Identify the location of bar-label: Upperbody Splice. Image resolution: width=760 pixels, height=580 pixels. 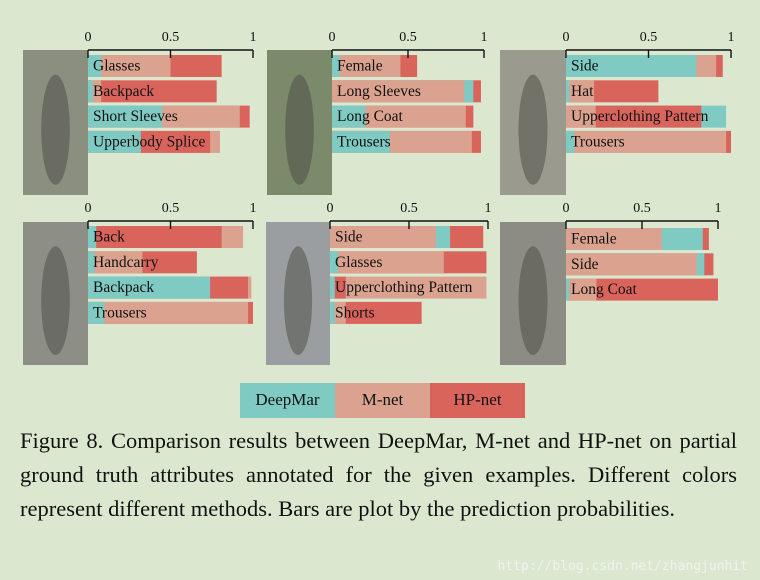
(149, 141).